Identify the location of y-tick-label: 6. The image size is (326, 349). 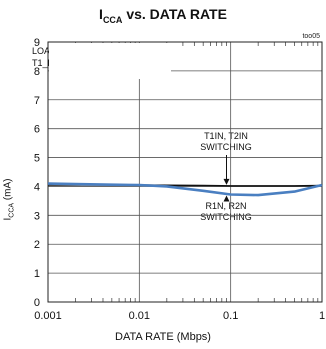
(37, 130).